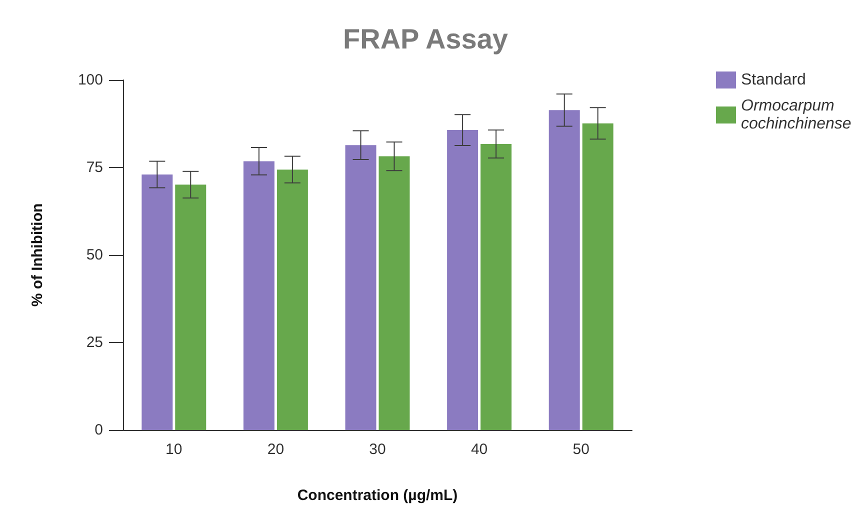 Image resolution: width=867 pixels, height=516 pixels. Describe the element at coordinates (275, 449) in the screenshot. I see `x-tick-label: 20` at that location.